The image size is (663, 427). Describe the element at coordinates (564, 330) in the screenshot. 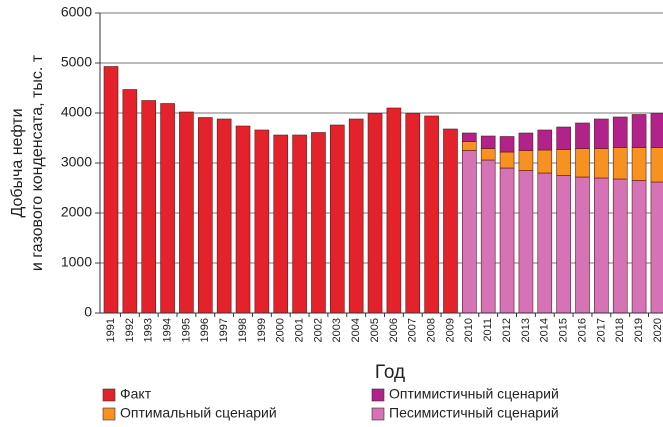

I see `x-tick-label: 2015` at that location.